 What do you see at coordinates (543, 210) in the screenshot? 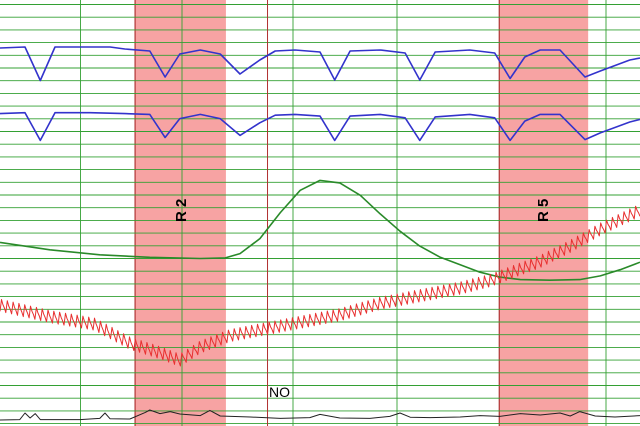
I see `band-label-r5: R 5` at bounding box center [543, 210].